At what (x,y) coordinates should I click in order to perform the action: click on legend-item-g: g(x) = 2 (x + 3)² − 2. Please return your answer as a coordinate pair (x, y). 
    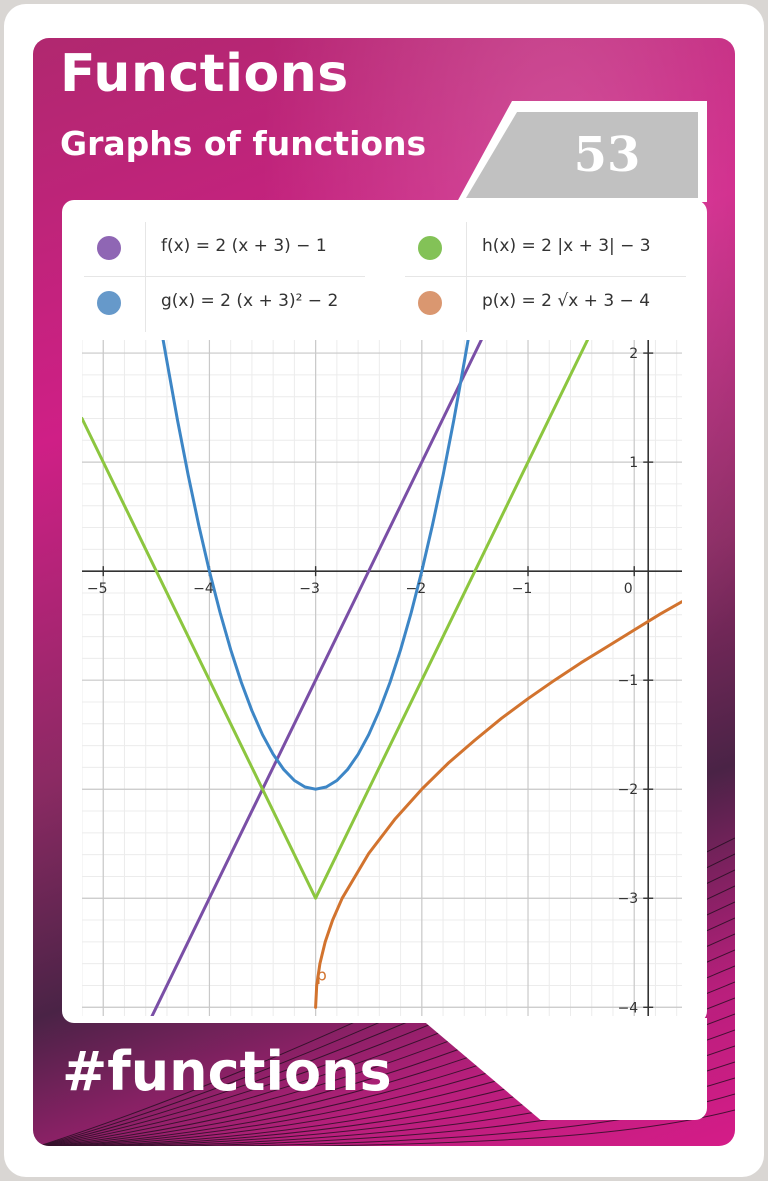
    Looking at the image, I should click on (224, 304).